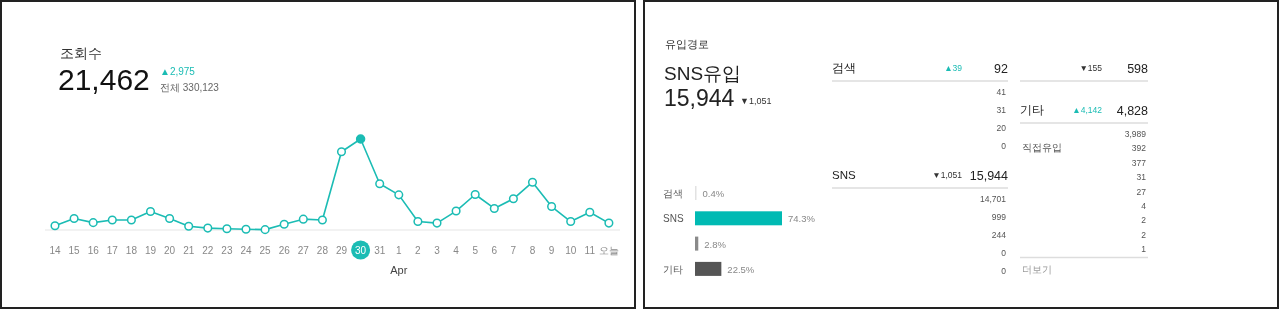 Image resolution: width=1280 pixels, height=310 pixels. Describe the element at coordinates (190, 87) in the screenshot. I see `text: 전체 330,123` at that location.